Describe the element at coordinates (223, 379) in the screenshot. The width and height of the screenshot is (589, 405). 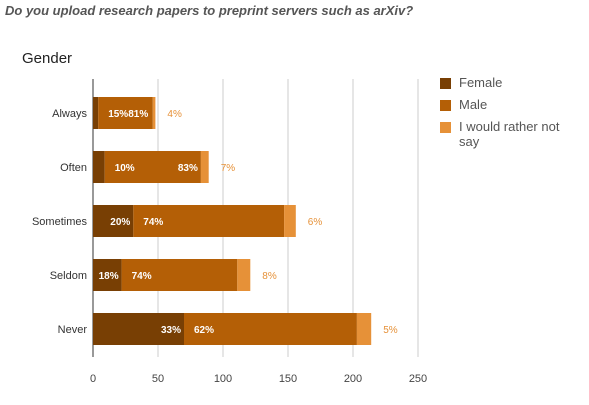
I see `x-tick-label: 100` at that location.